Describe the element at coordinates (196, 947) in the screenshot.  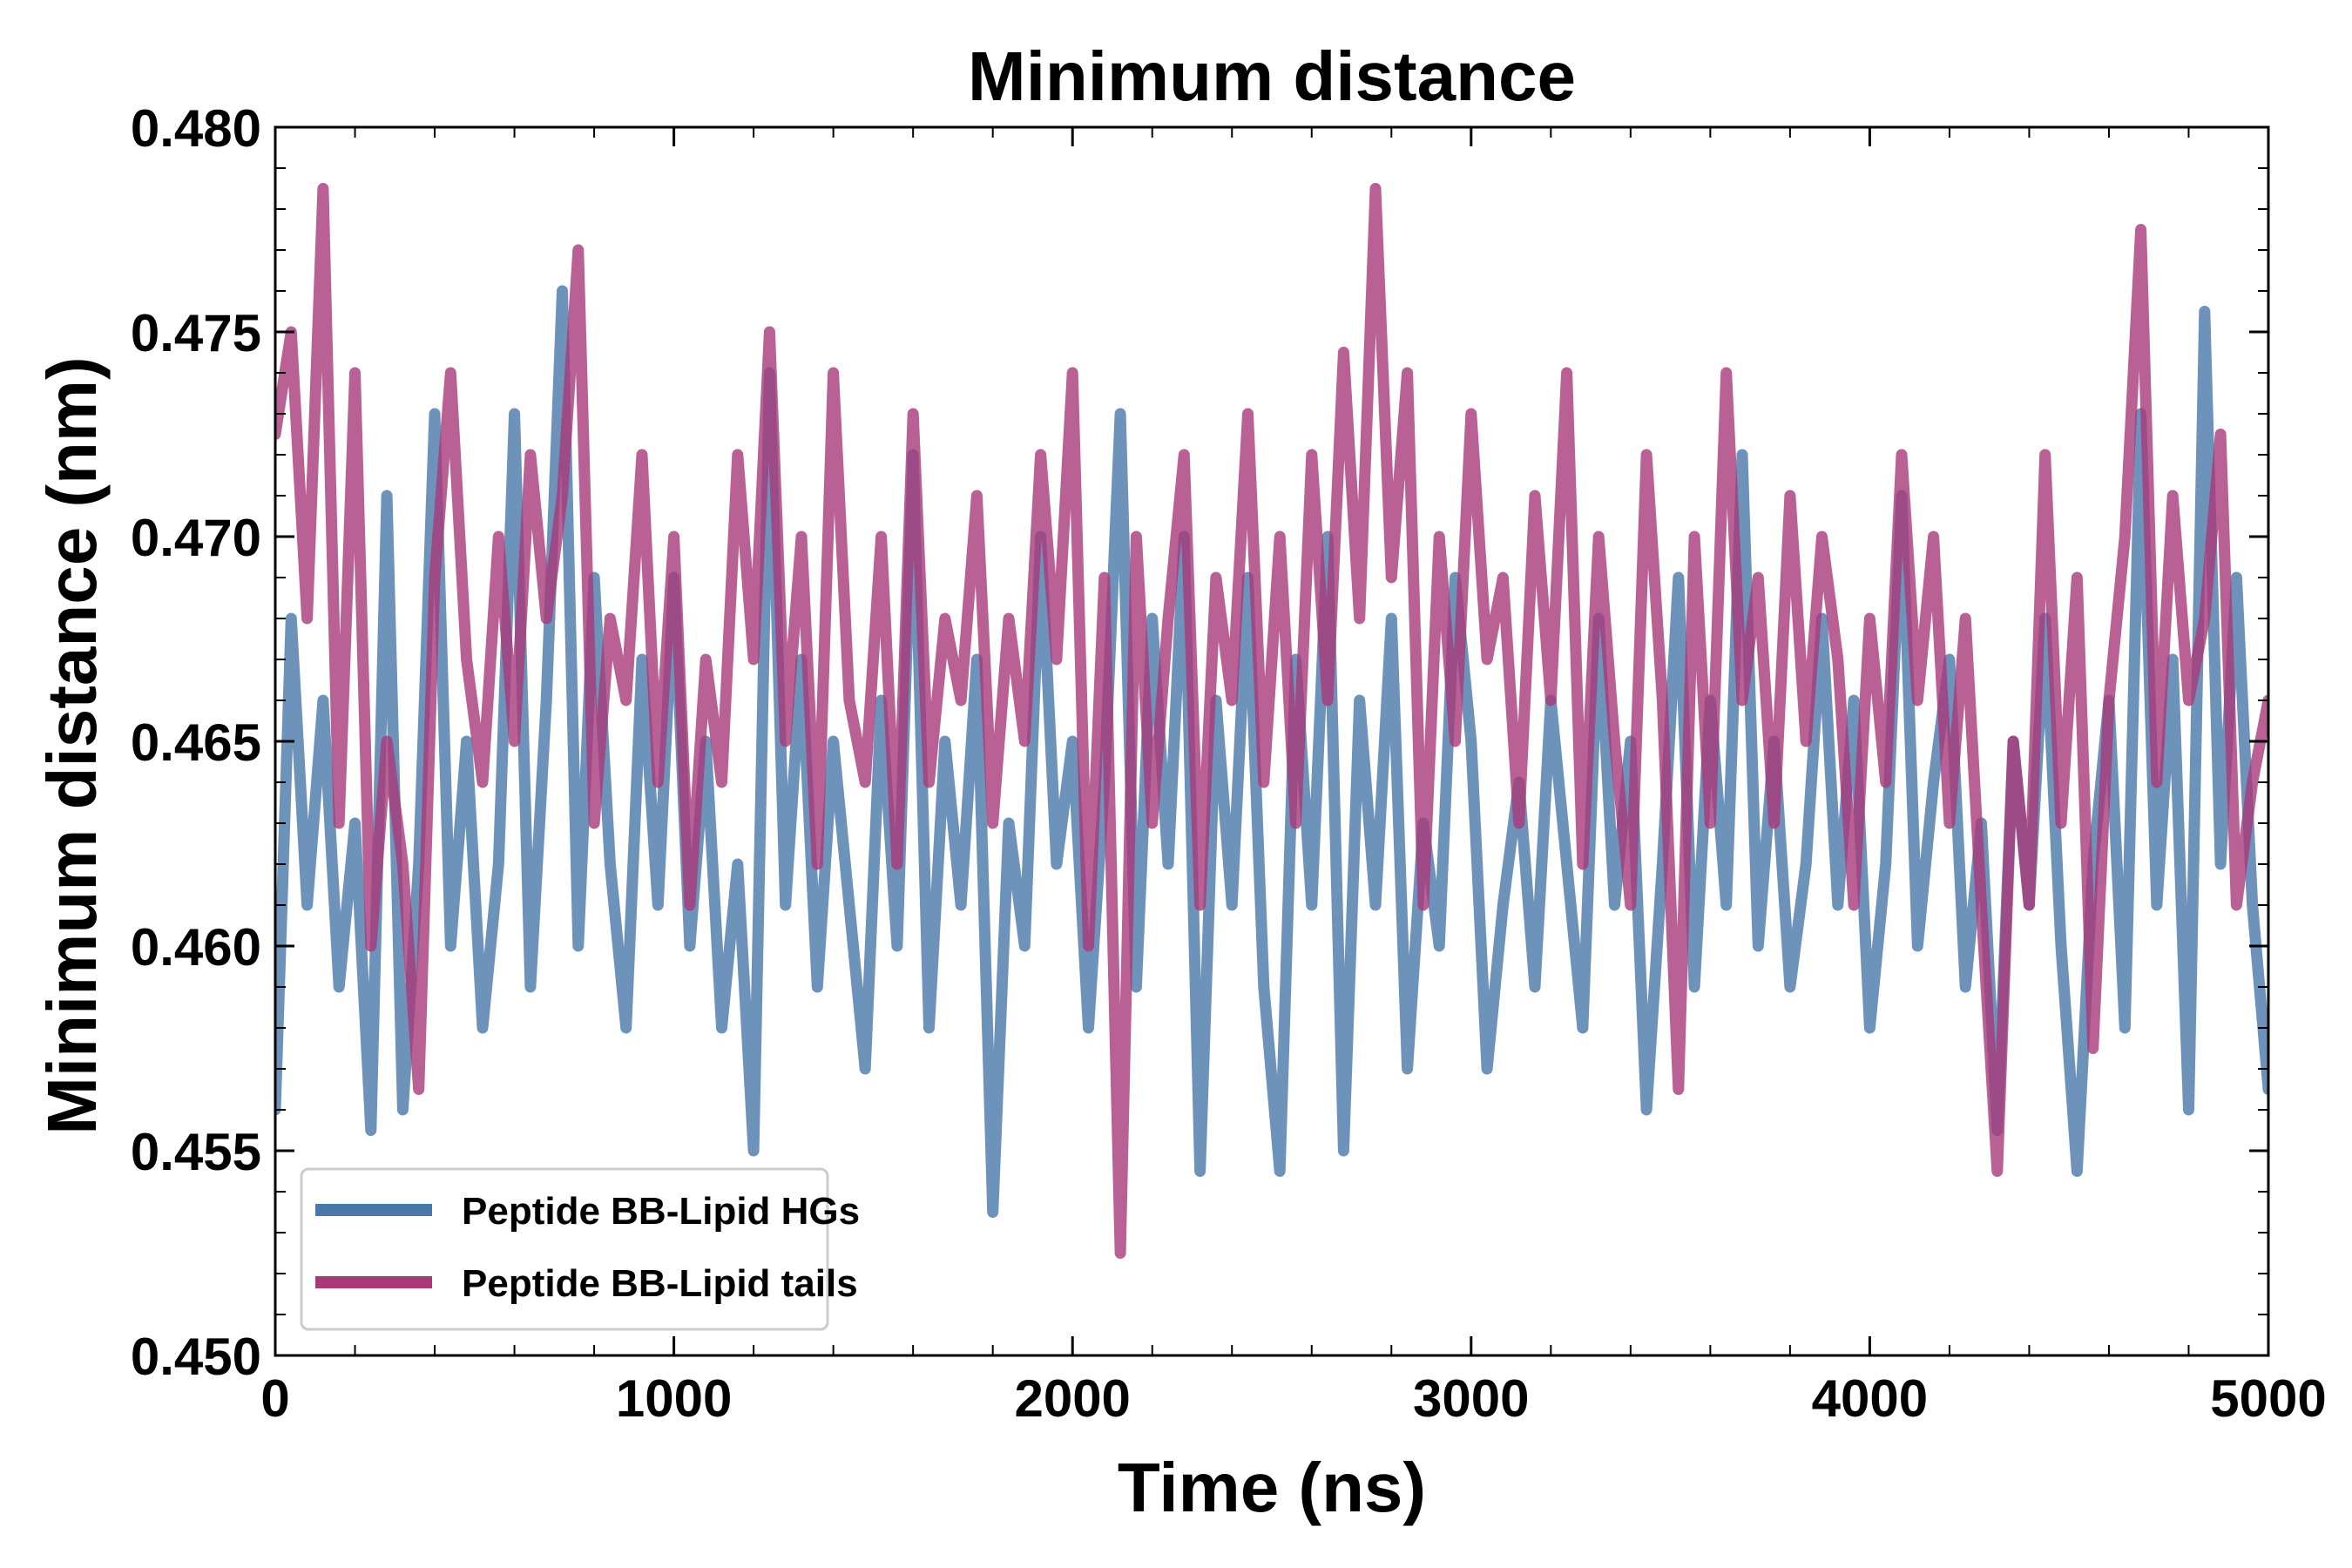
I see `y-tick-label: 0.460` at that location.